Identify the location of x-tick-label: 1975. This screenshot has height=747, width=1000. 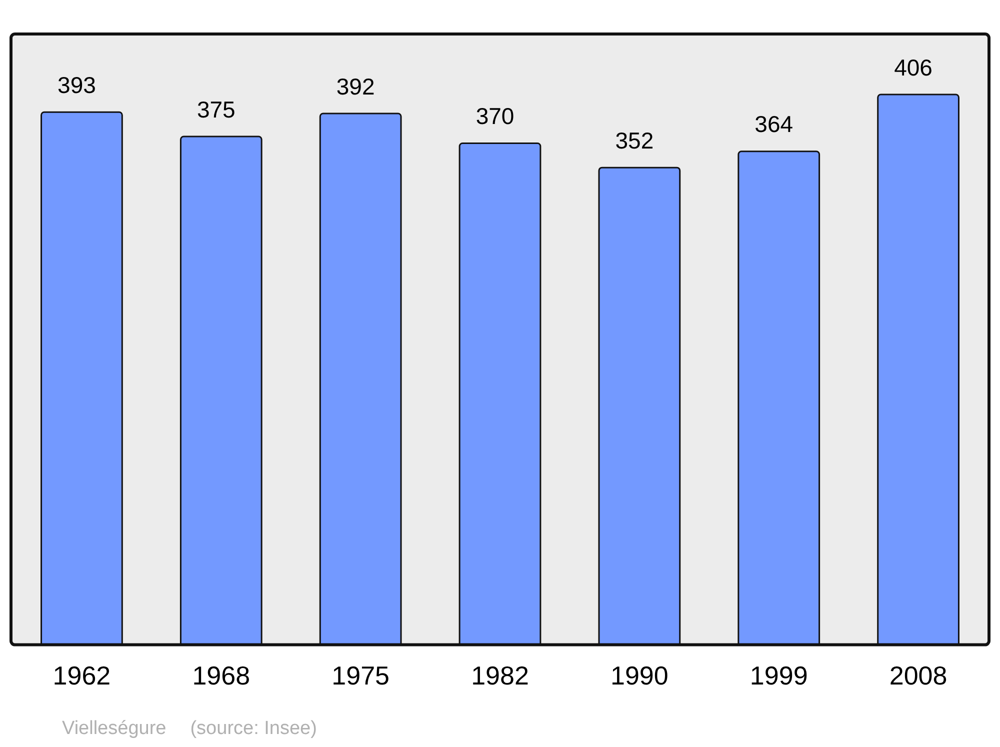
(361, 675).